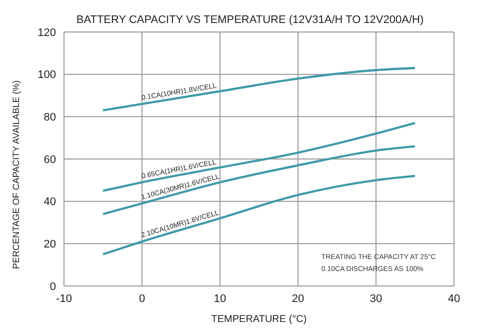 This screenshot has height=332, width=500. What do you see at coordinates (259, 89) in the screenshot?
I see `line-series` at bounding box center [259, 89].